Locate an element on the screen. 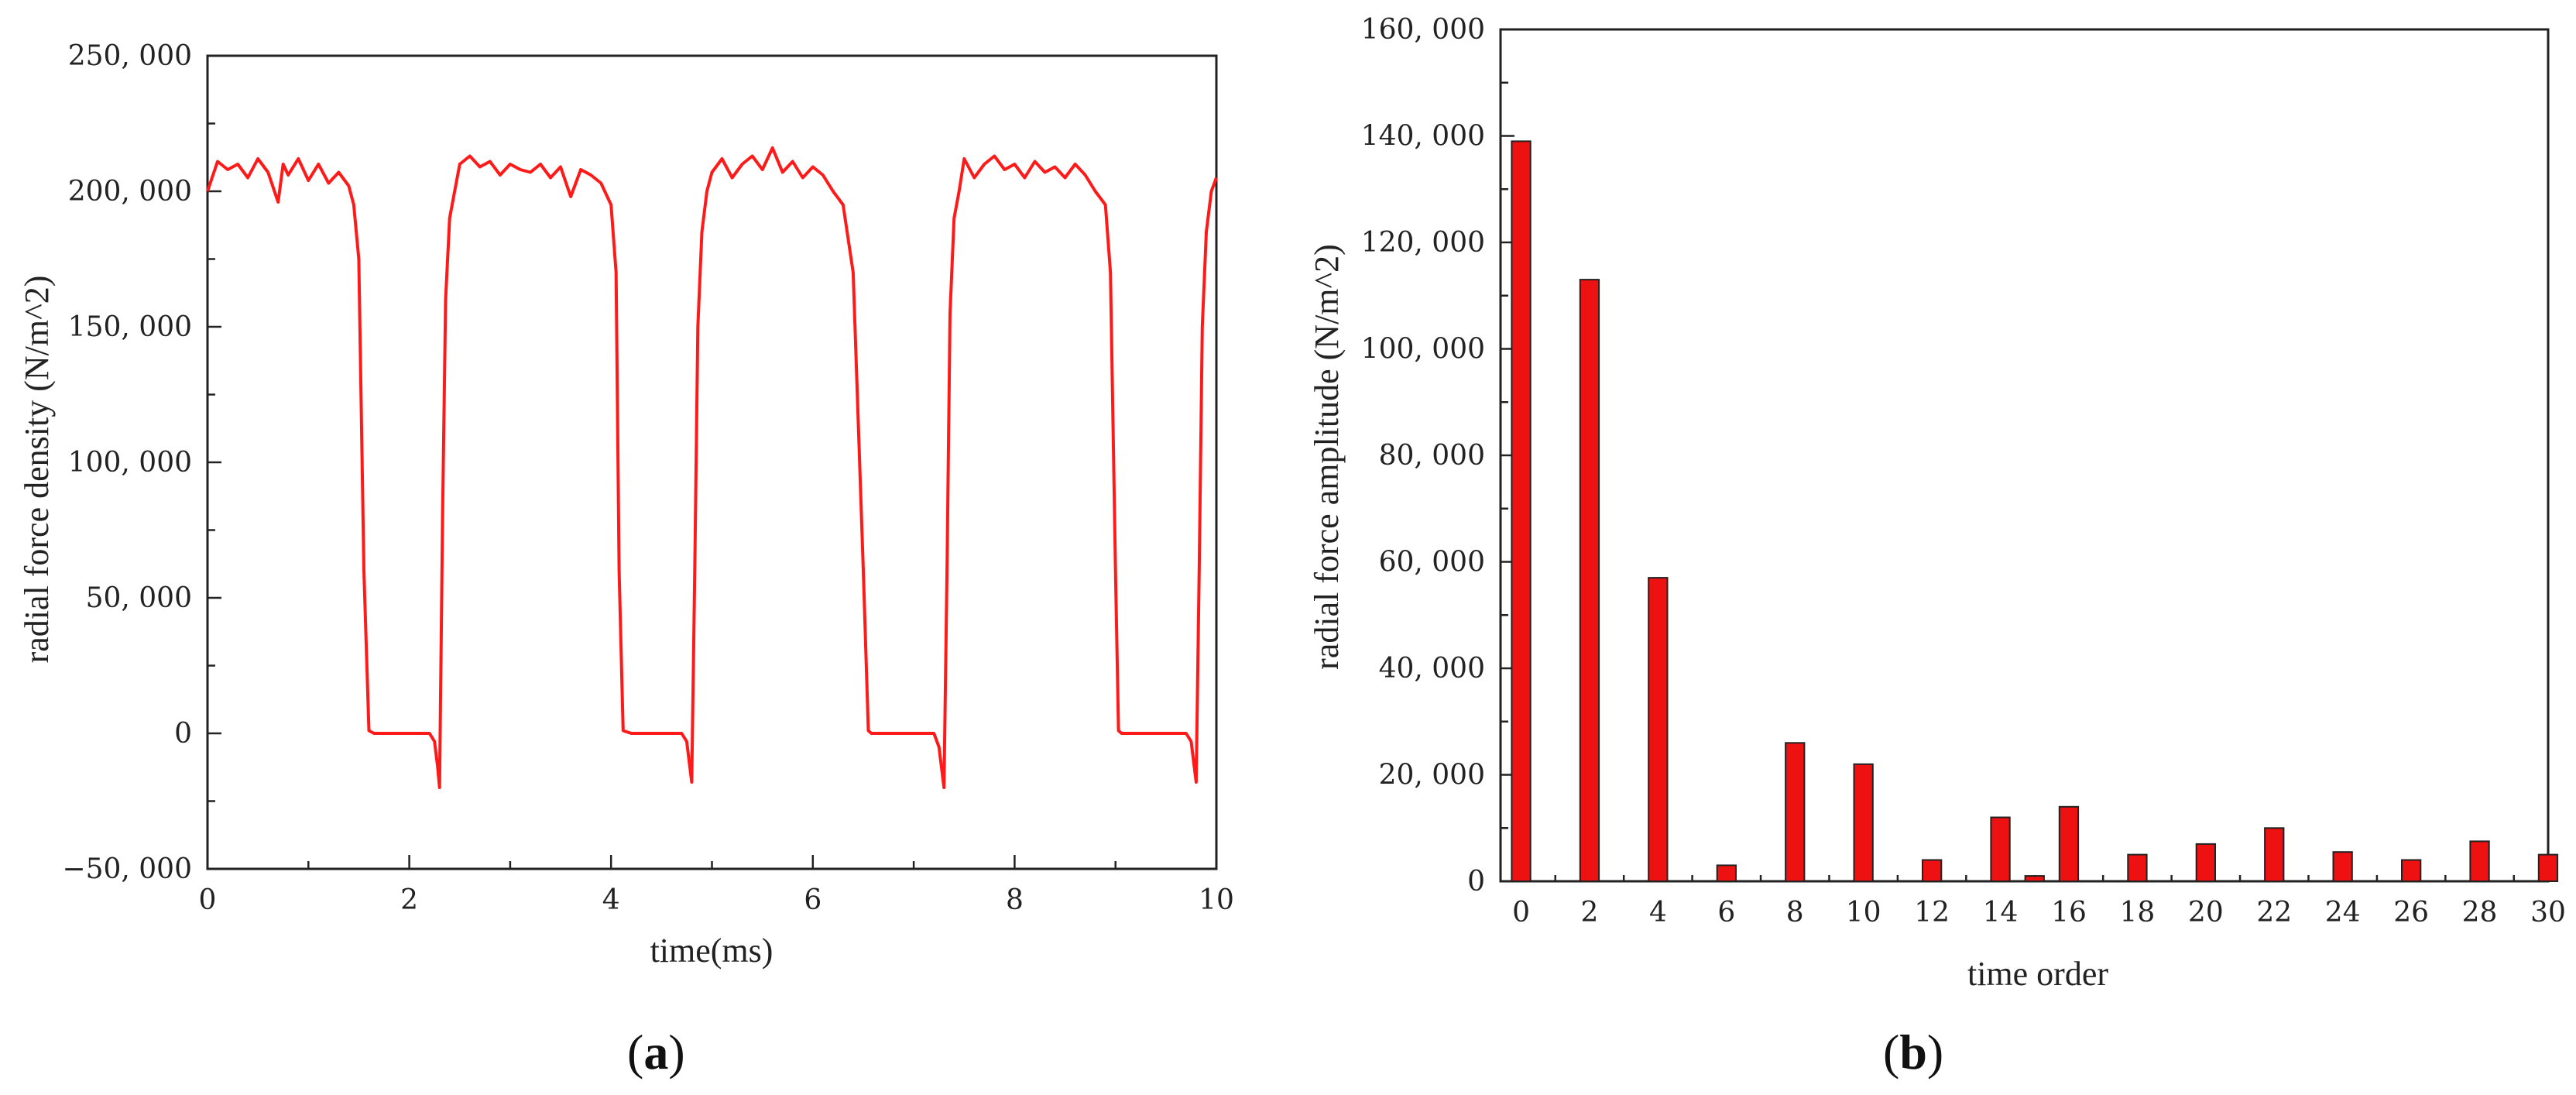 The height and width of the screenshot is (1095, 2576). x-tick-label: 20 is located at coordinates (2206, 913).